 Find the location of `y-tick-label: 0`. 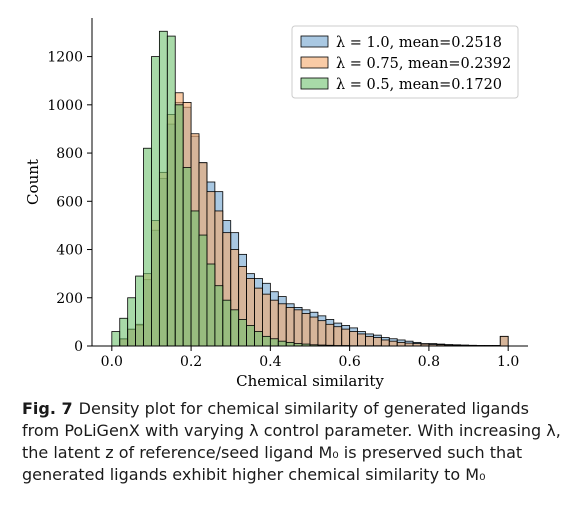

y-tick-label: 0 is located at coordinates (78, 347).